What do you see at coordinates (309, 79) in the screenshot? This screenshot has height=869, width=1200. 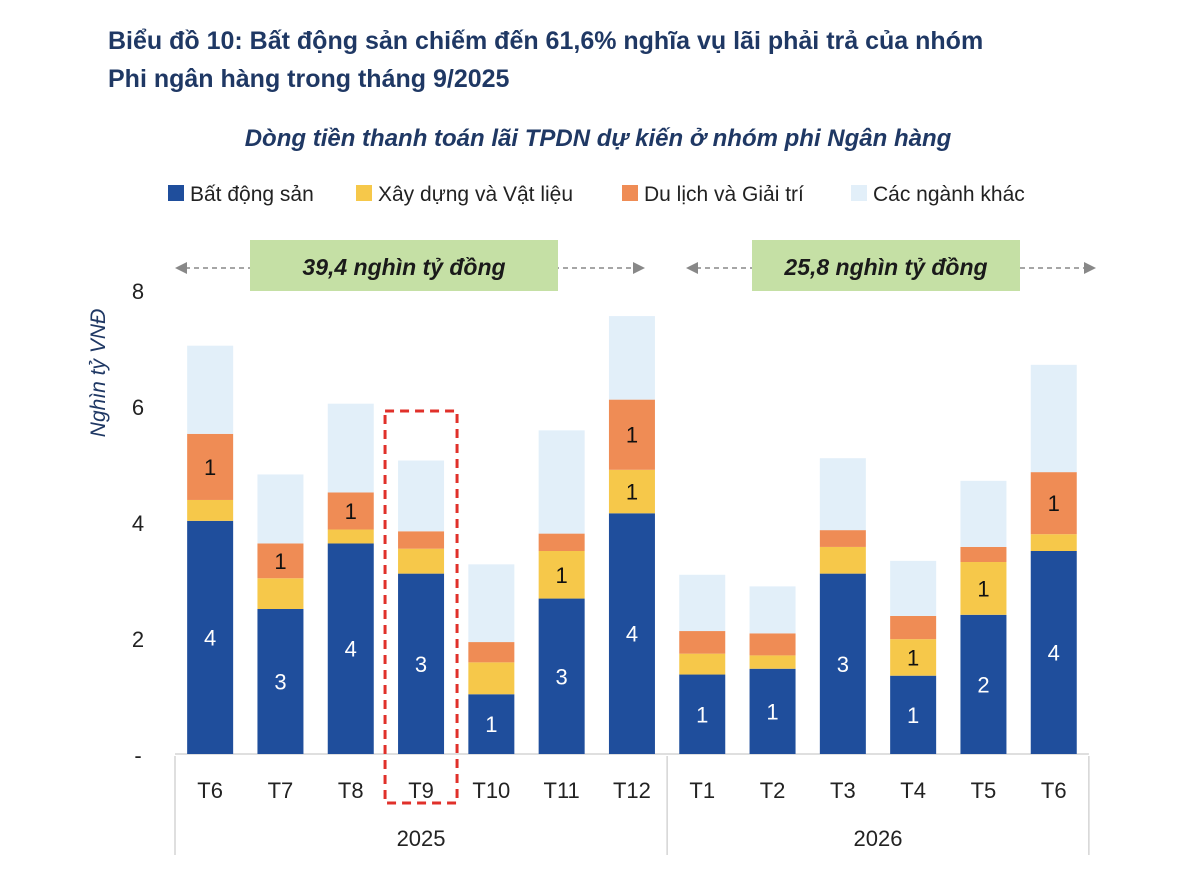 I see `title-line-2: Phi ngân hàng trong tháng 9/2025` at bounding box center [309, 79].